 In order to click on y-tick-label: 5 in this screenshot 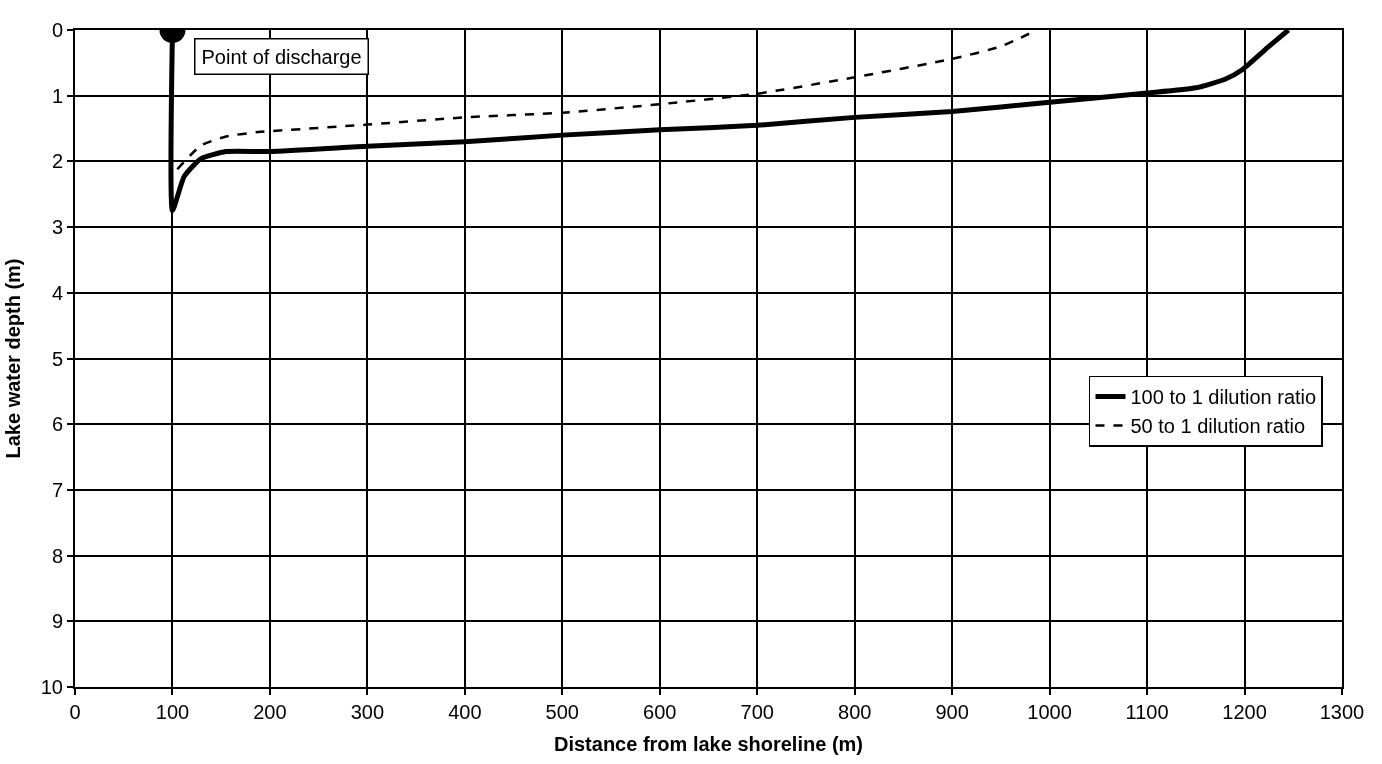, I will do `click(57, 358)`.